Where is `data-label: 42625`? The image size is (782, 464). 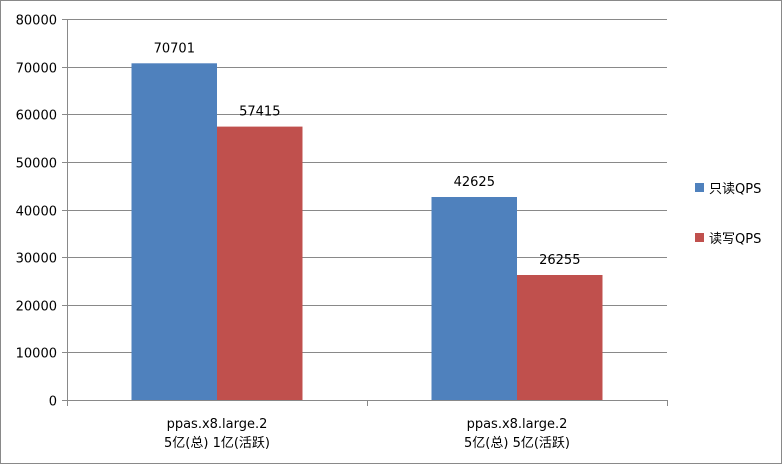 data-label: 42625 is located at coordinates (474, 182).